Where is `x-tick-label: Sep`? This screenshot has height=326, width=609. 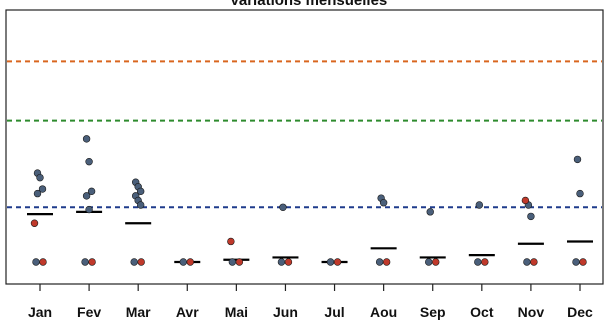
x-tick-label: Sep is located at coordinates (433, 312).